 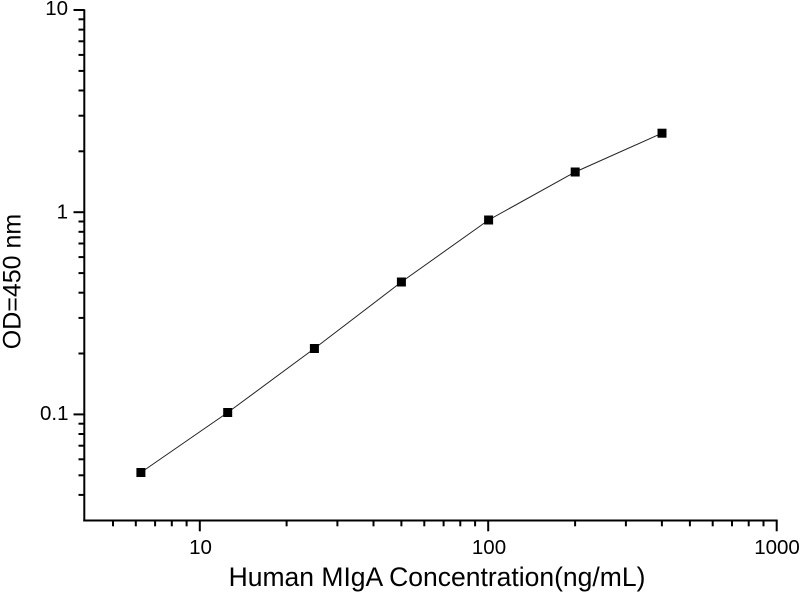 What do you see at coordinates (489, 547) in the screenshot?
I see `svg-text: 100` at bounding box center [489, 547].